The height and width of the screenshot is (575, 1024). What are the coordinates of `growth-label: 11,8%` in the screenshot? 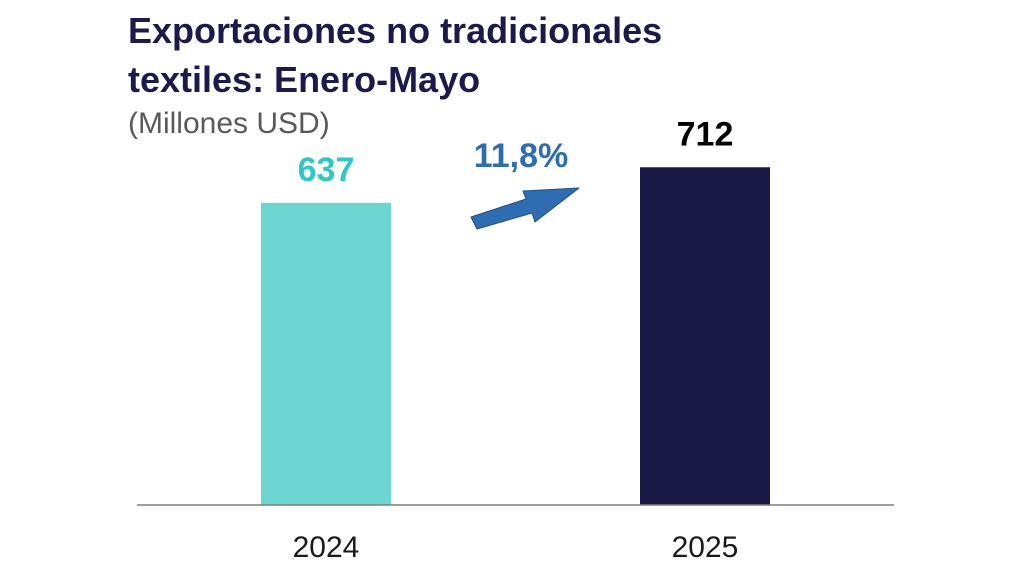 It's located at (521, 156).